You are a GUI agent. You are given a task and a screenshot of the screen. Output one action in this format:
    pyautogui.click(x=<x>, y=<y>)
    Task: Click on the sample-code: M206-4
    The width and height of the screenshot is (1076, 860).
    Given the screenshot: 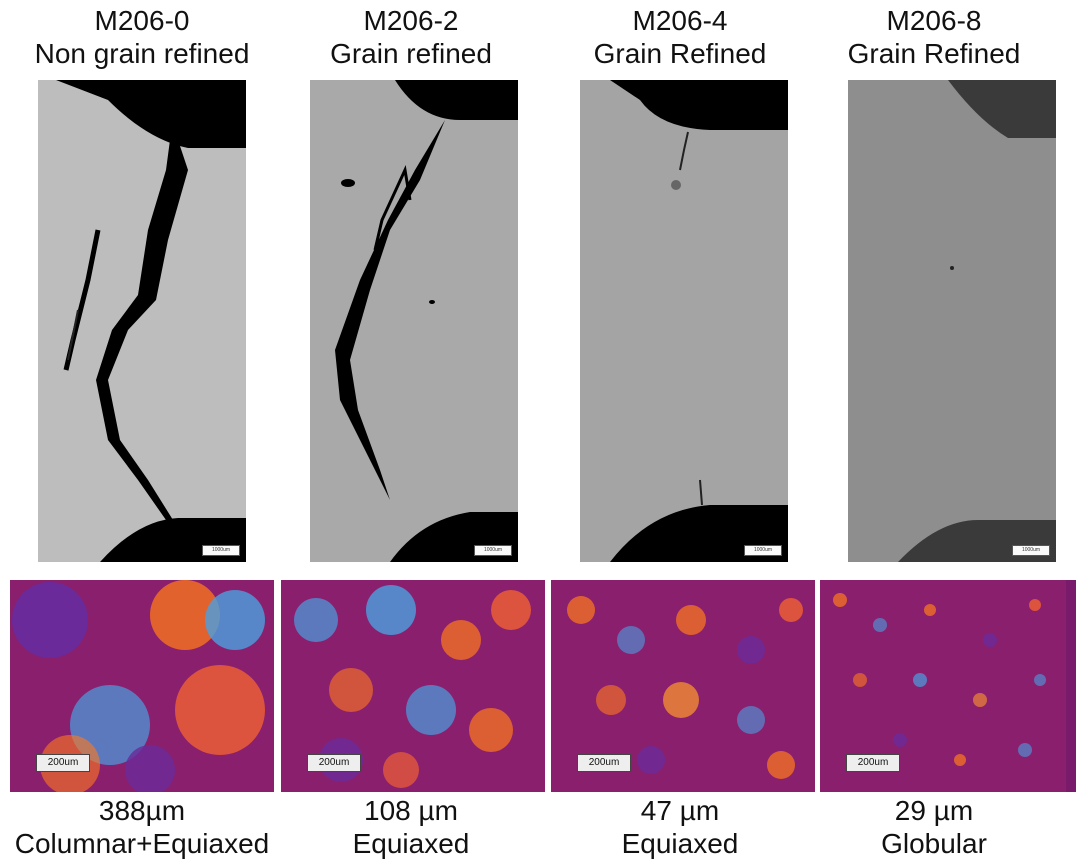 What is the action you would take?
    pyautogui.click(x=680, y=20)
    